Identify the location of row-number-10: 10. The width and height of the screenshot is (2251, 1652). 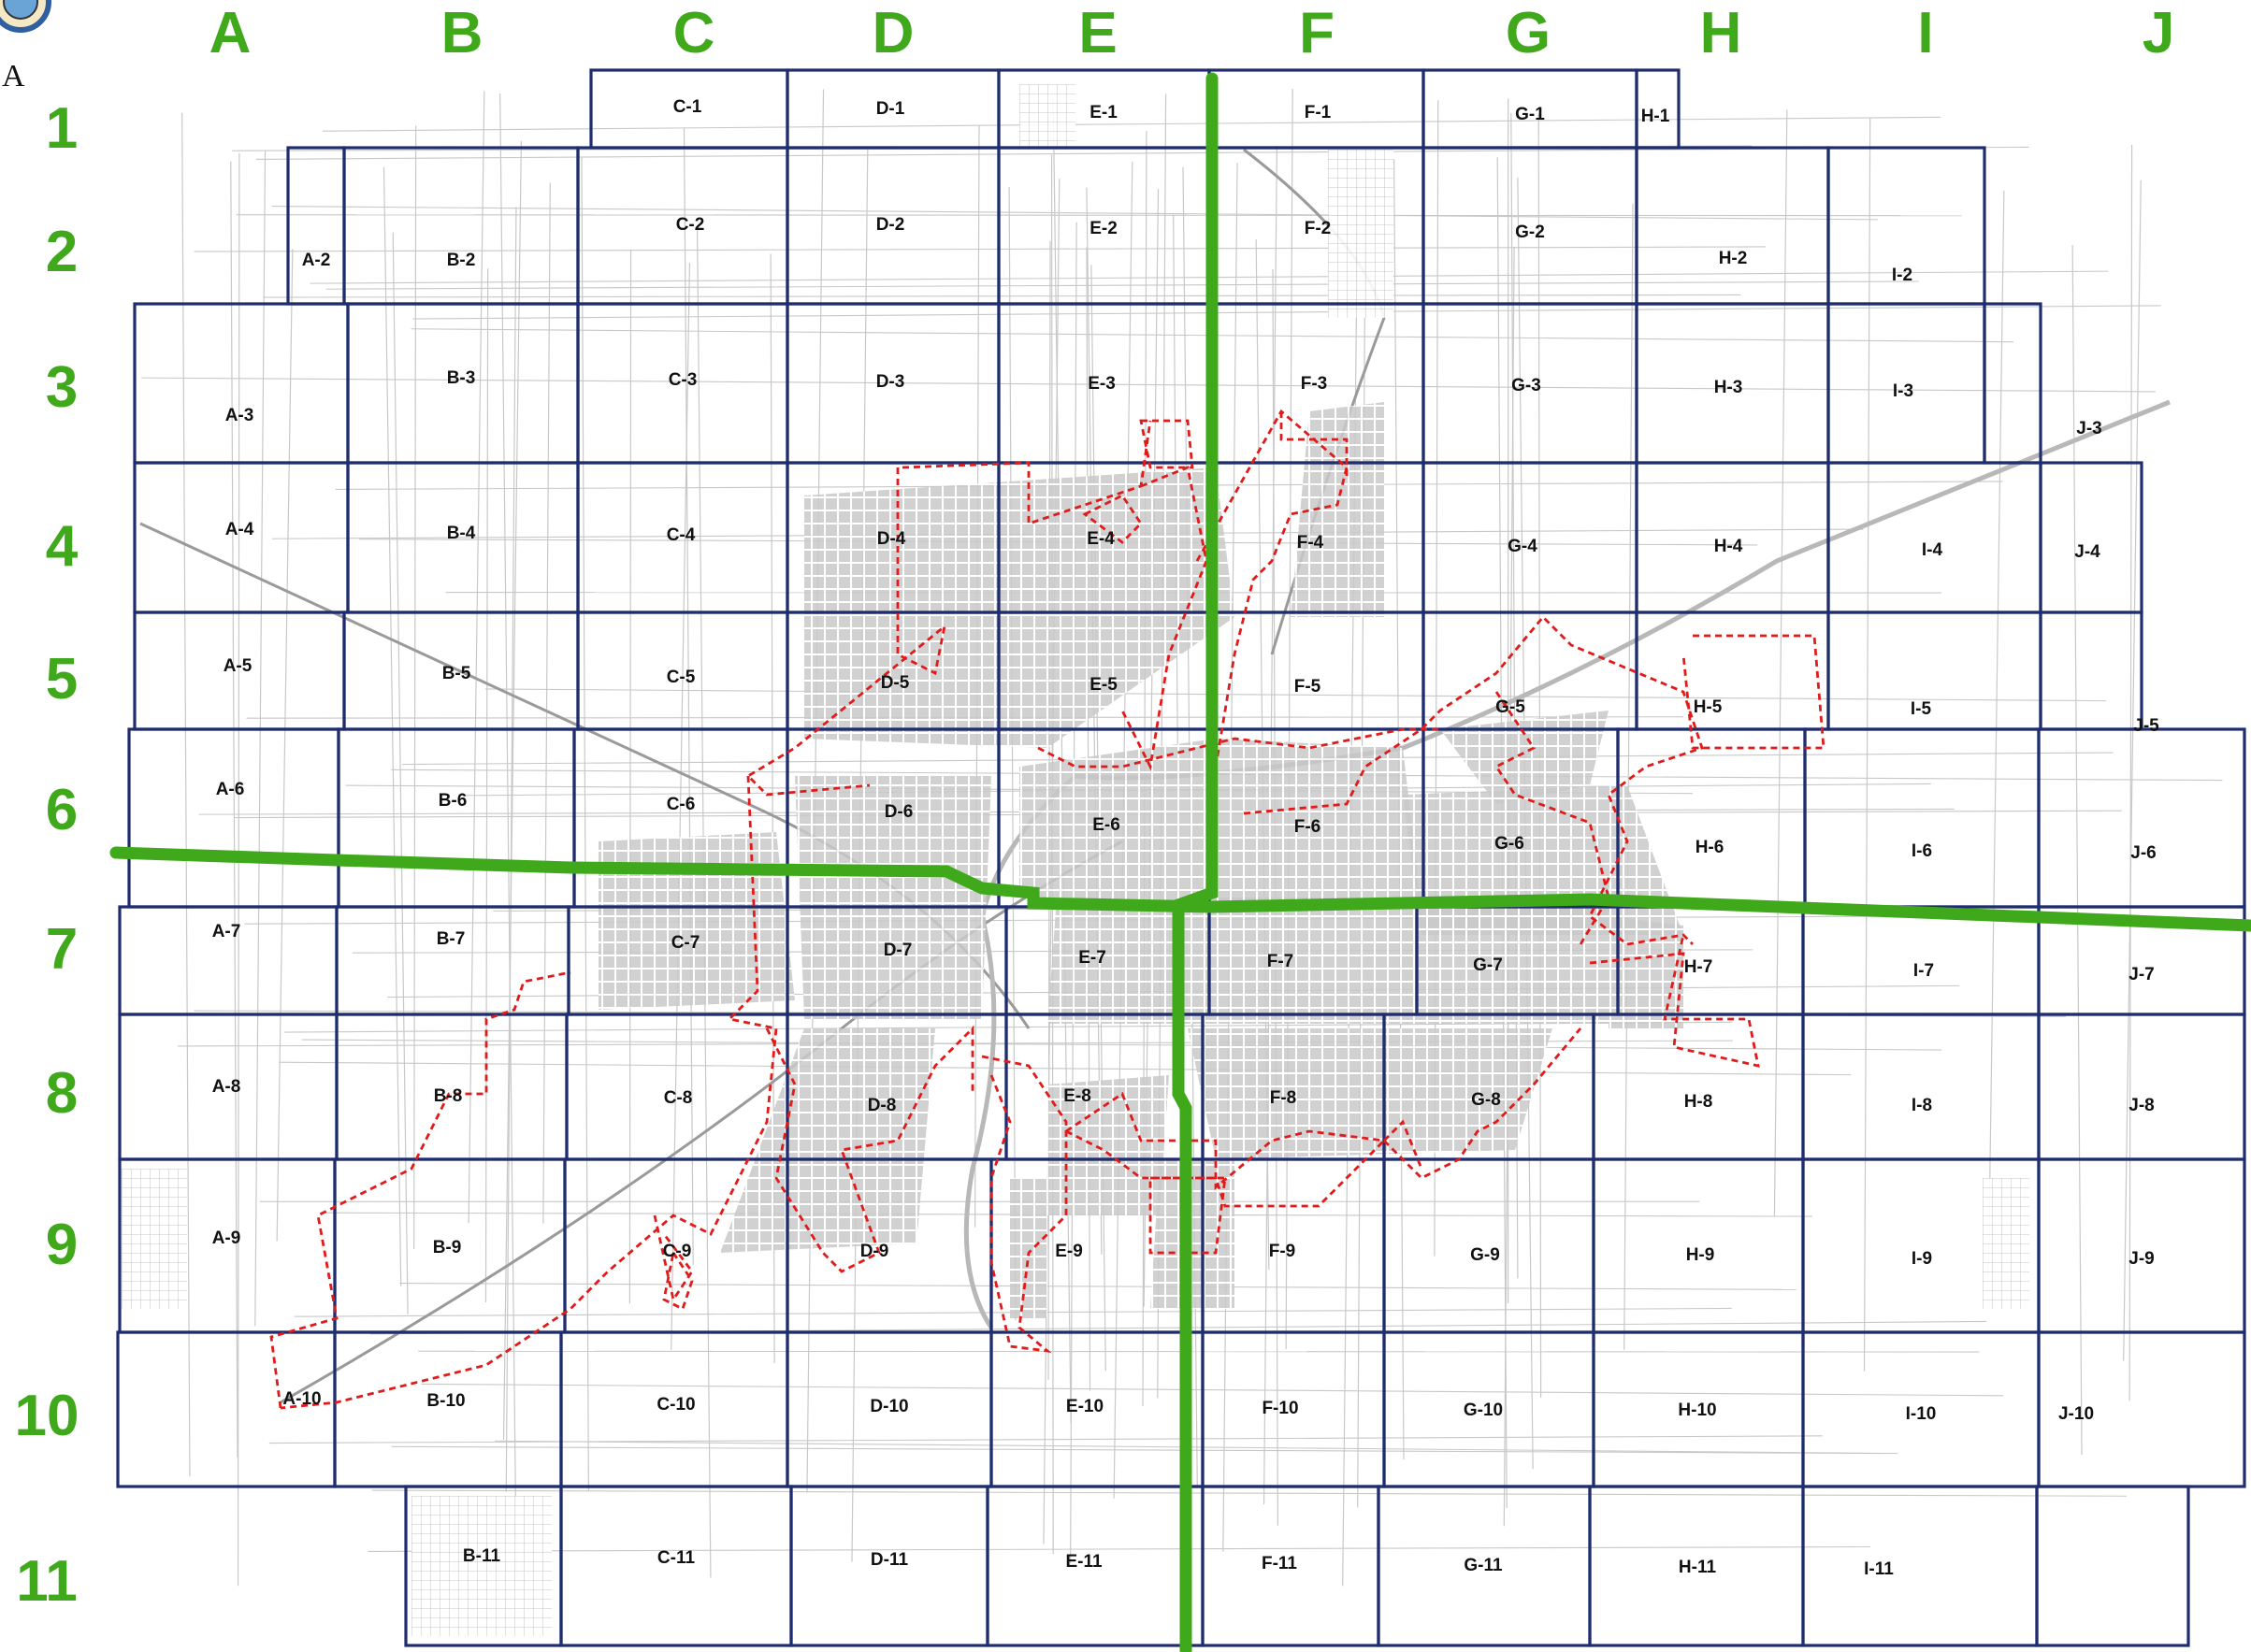
(47, 1416).